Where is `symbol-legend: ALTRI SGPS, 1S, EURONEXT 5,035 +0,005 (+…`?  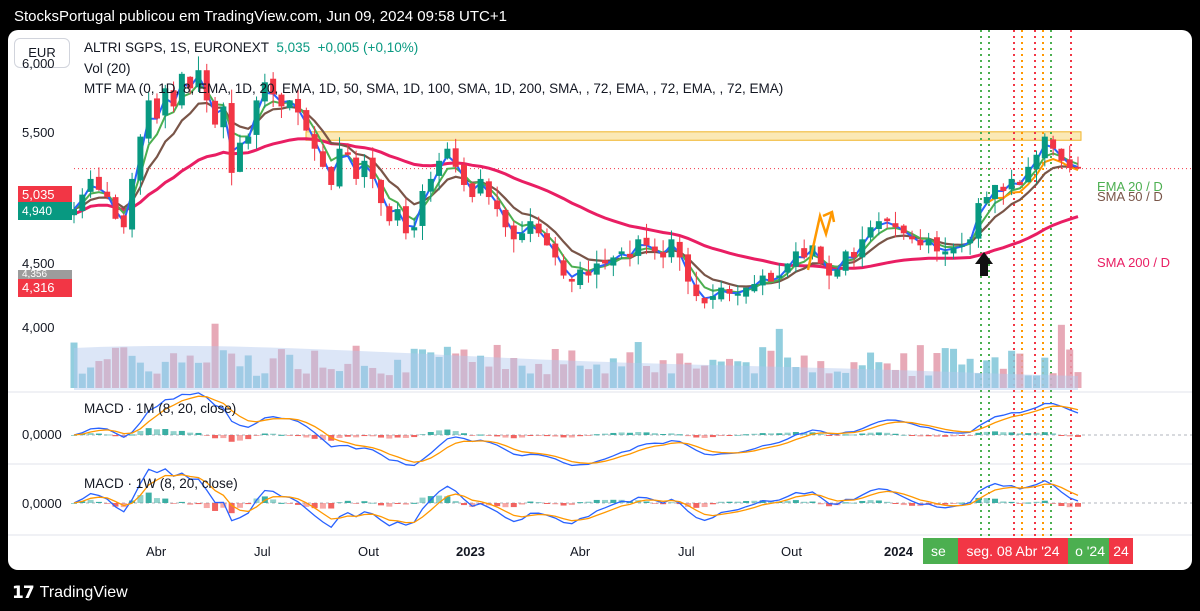
symbol-legend: ALTRI SGPS, 1S, EURONEXT 5,035 +0,005 (+… is located at coordinates (251, 47).